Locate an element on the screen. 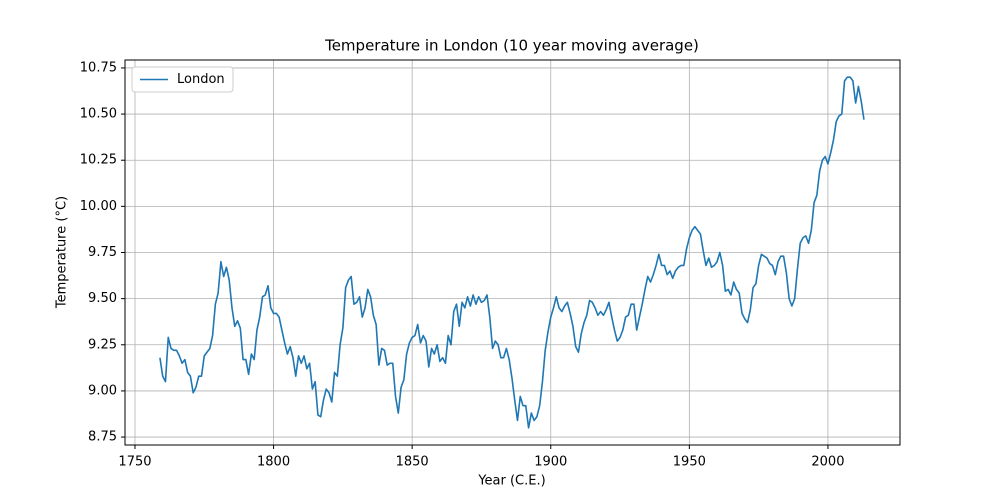 The width and height of the screenshot is (1000, 500). y-axis-label: Temperature (°C) is located at coordinates (62, 252).